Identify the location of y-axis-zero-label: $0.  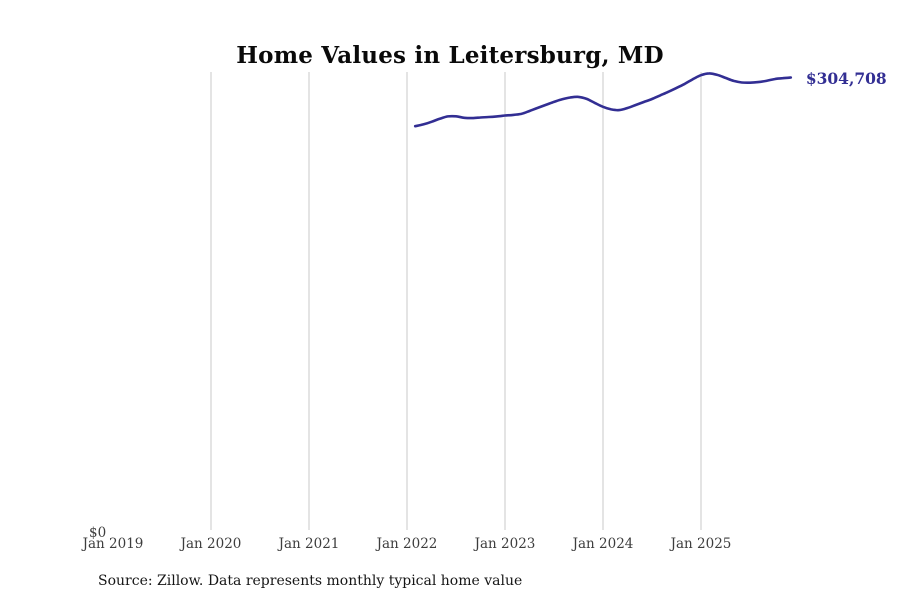
(98, 533).